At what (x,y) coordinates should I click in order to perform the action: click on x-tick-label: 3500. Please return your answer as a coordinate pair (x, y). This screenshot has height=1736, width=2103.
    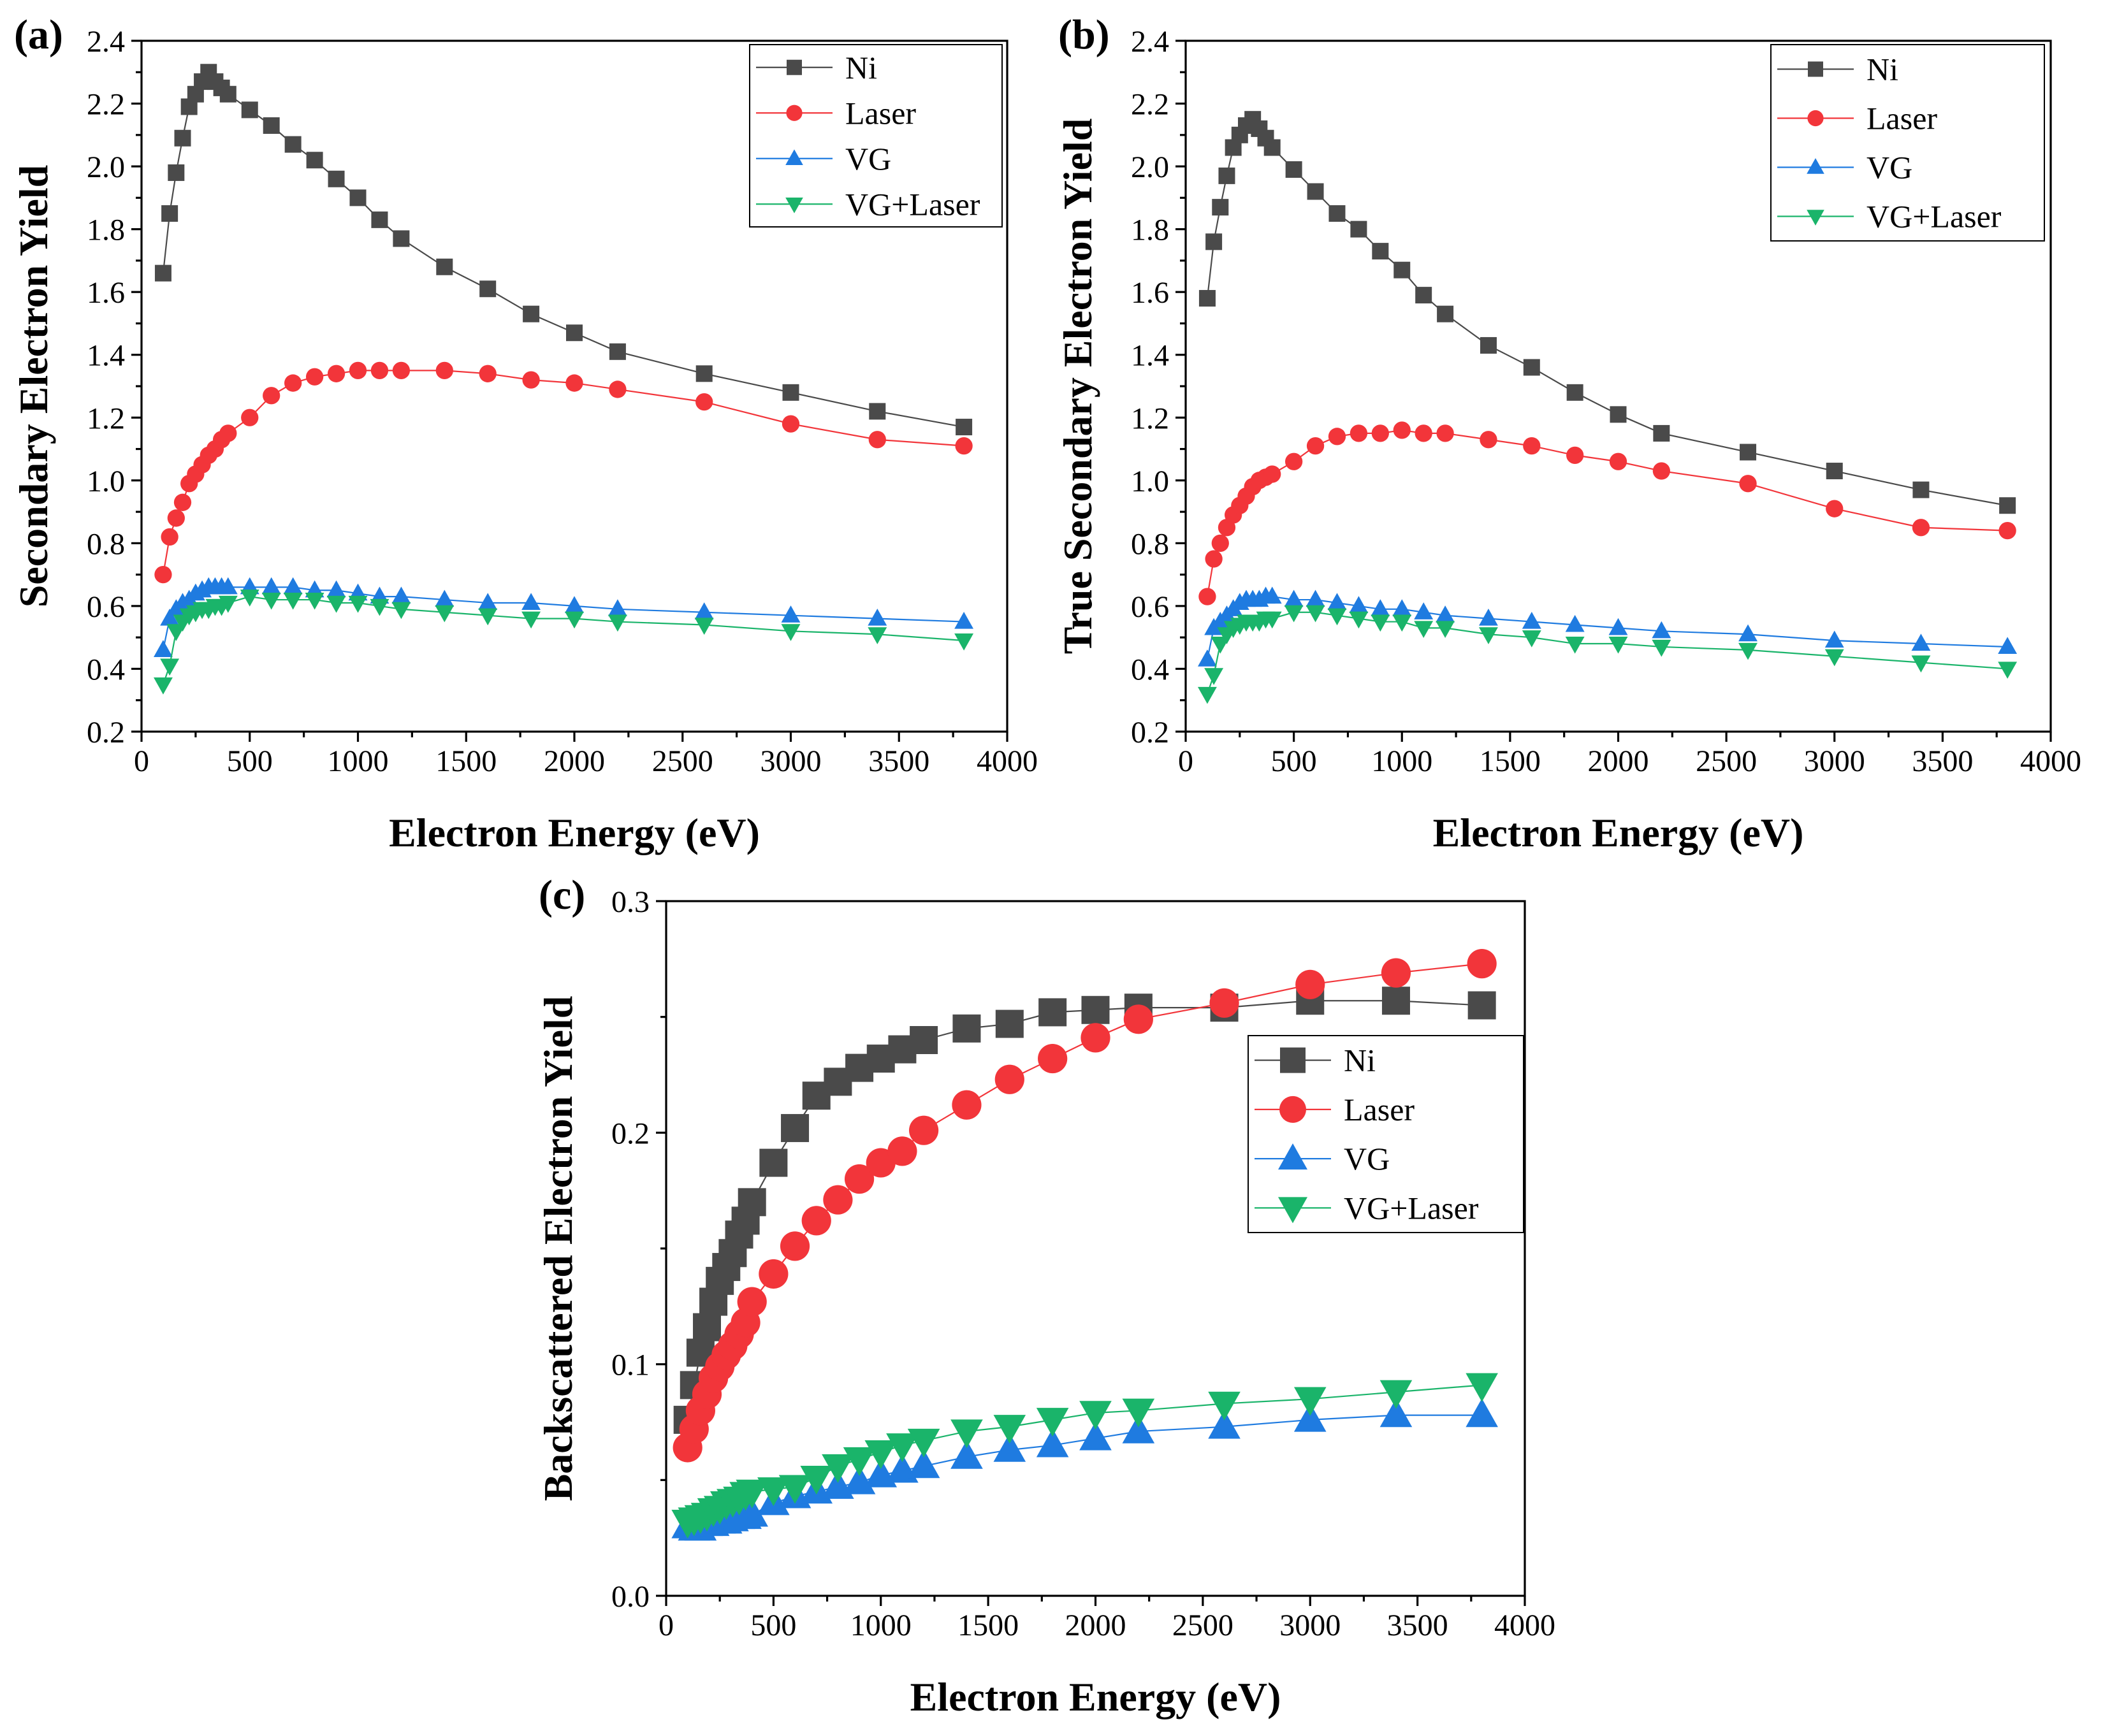
    Looking at the image, I should click on (1417, 1625).